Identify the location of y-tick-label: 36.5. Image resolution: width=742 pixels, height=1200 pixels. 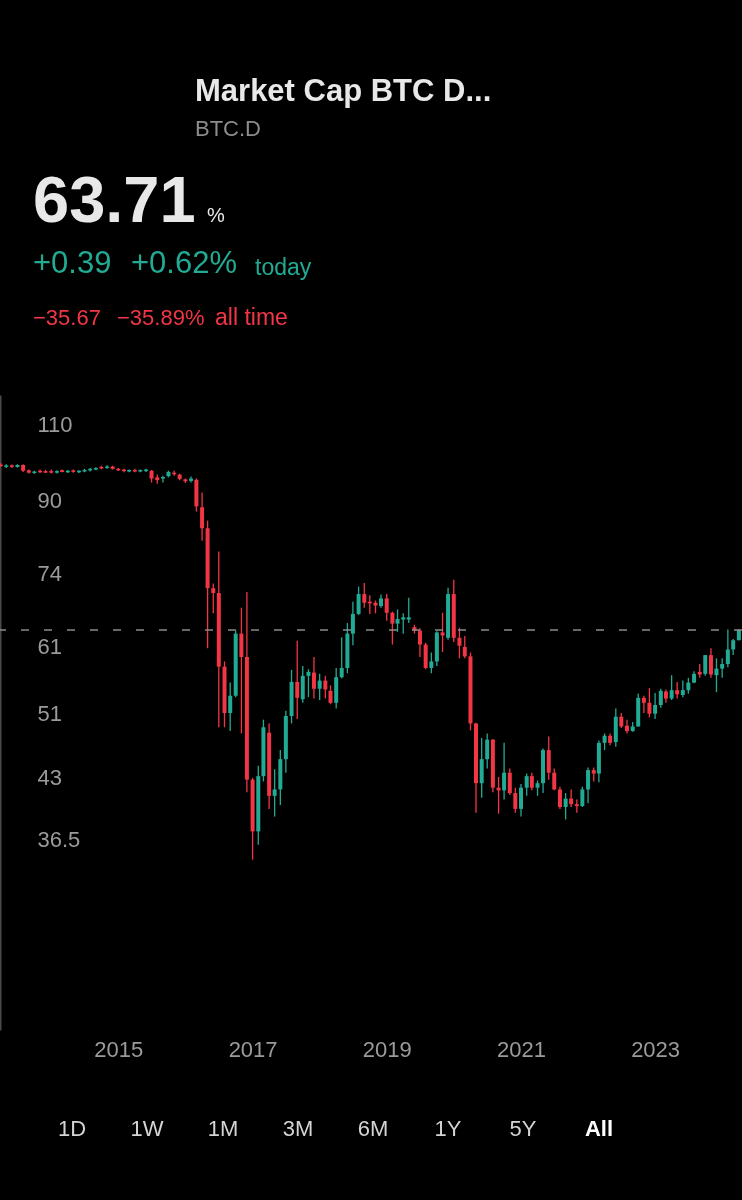
(59, 840).